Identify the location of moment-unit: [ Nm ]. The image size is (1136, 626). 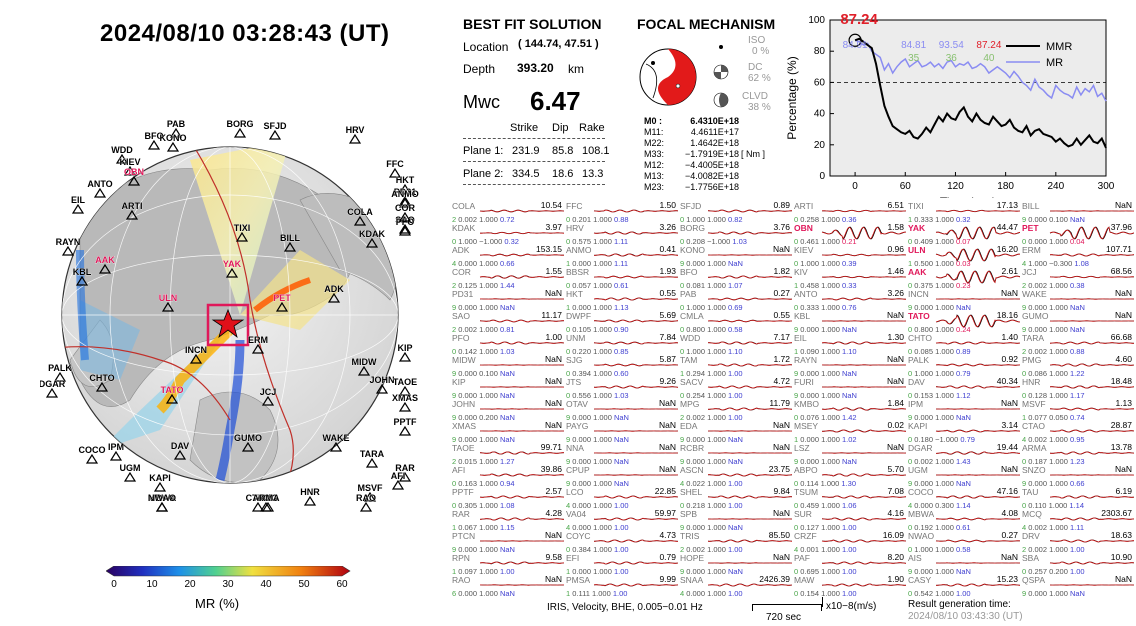
(753, 154).